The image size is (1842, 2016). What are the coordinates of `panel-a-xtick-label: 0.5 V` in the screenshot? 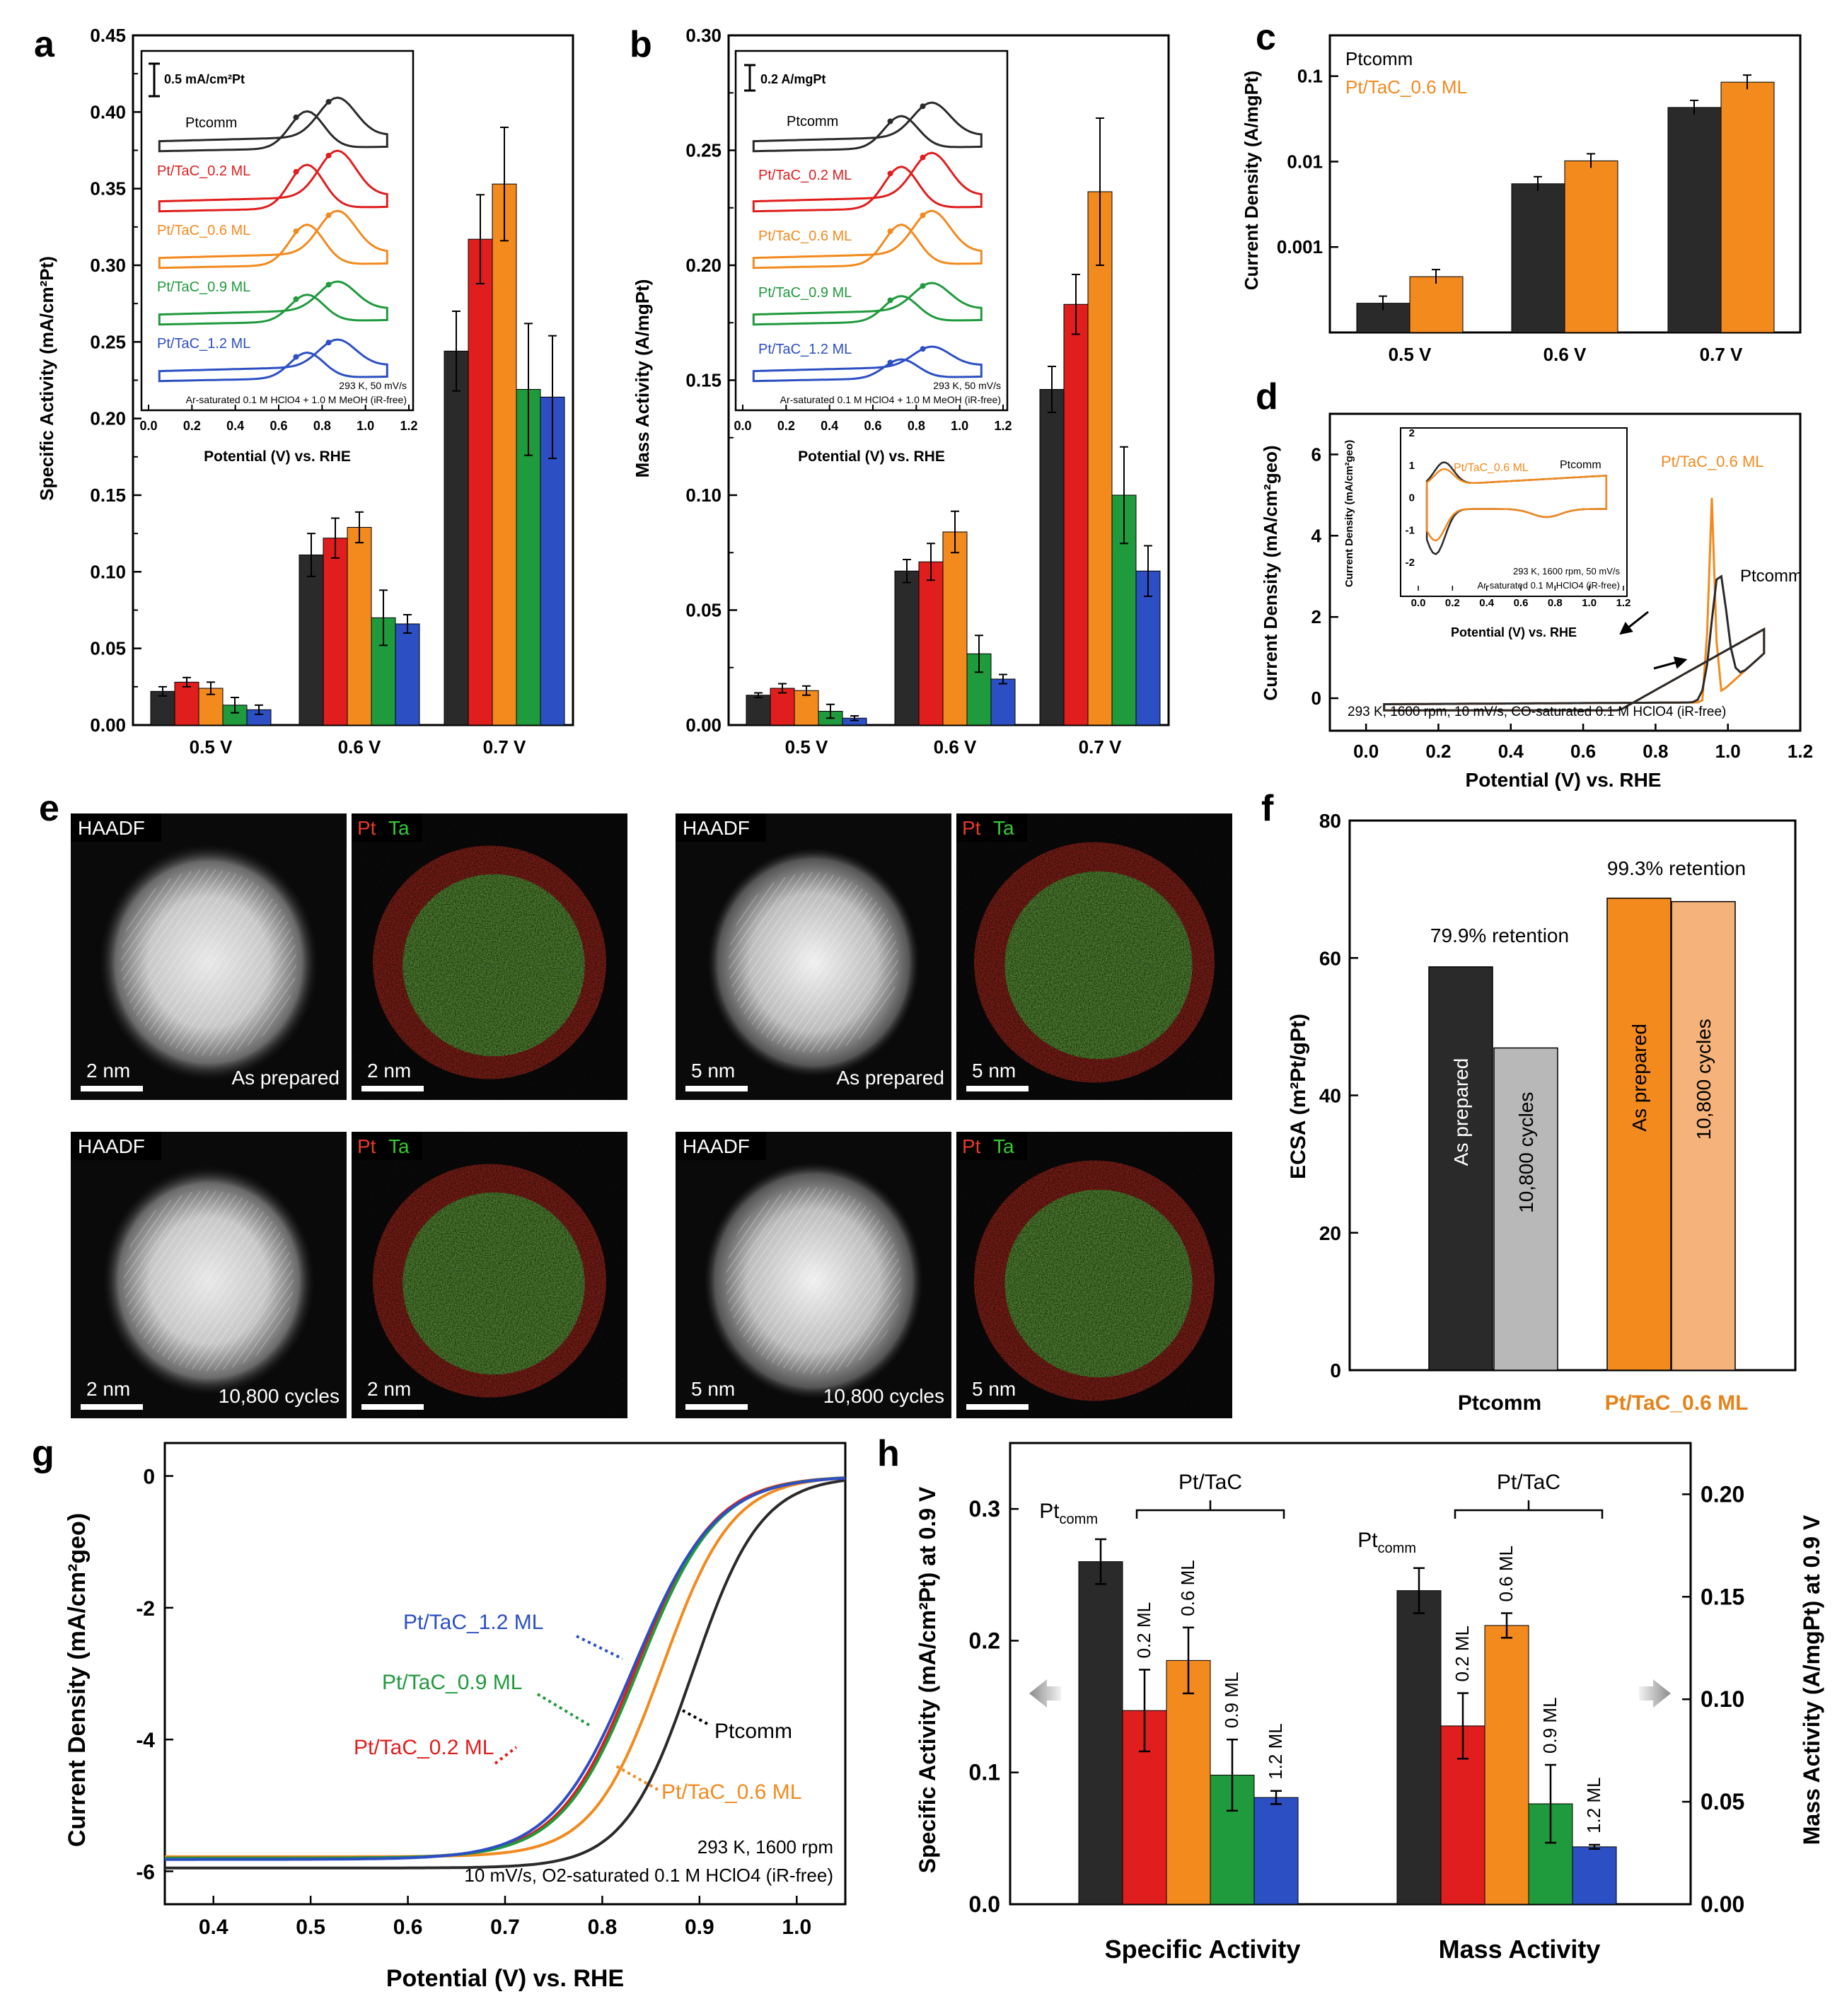 It's located at (211, 747).